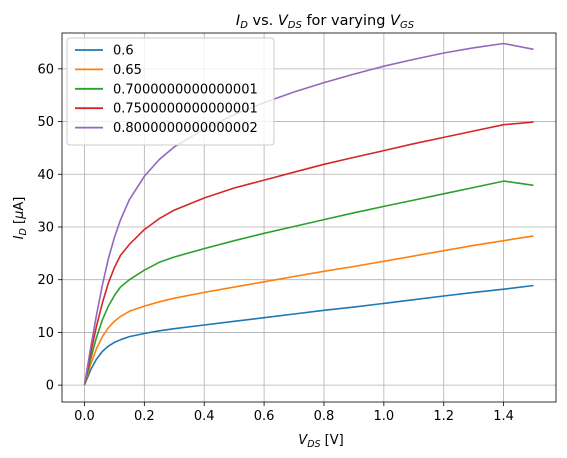  I want to click on legend-entry-label: 0.6, so click(123, 51).